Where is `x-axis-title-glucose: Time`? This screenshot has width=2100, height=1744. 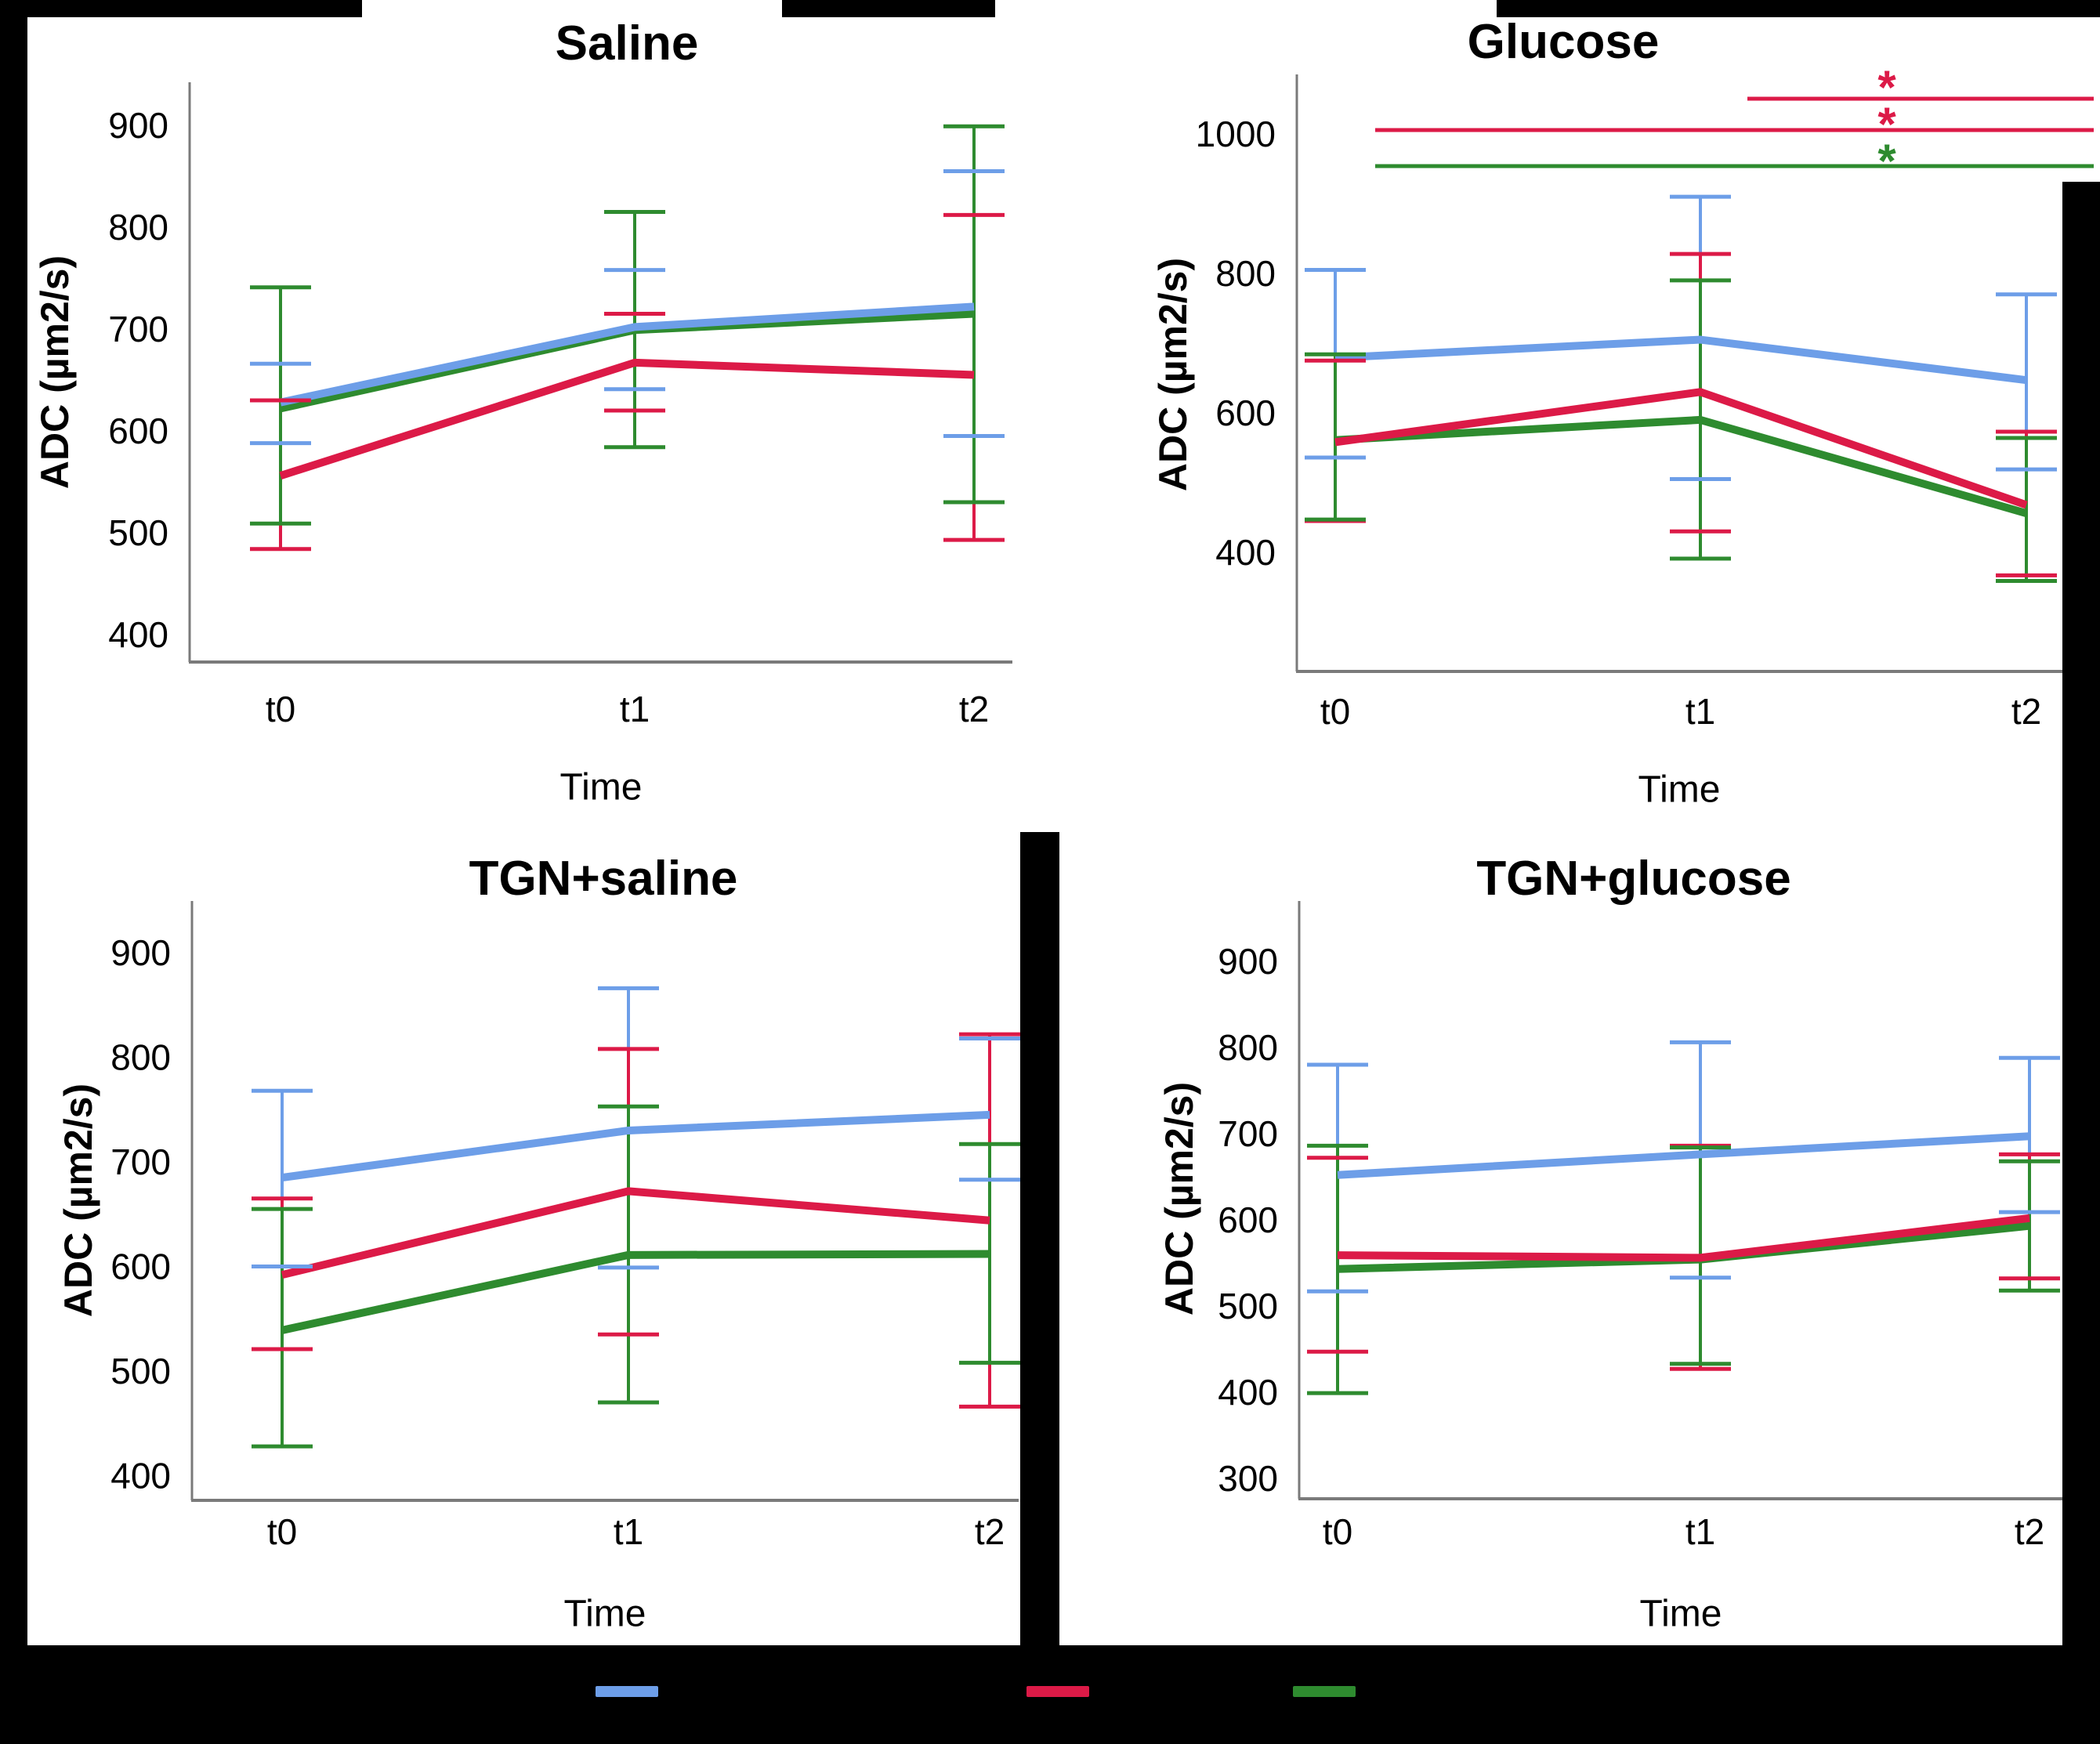
x-axis-title-glucose: Time is located at coordinates (1679, 790).